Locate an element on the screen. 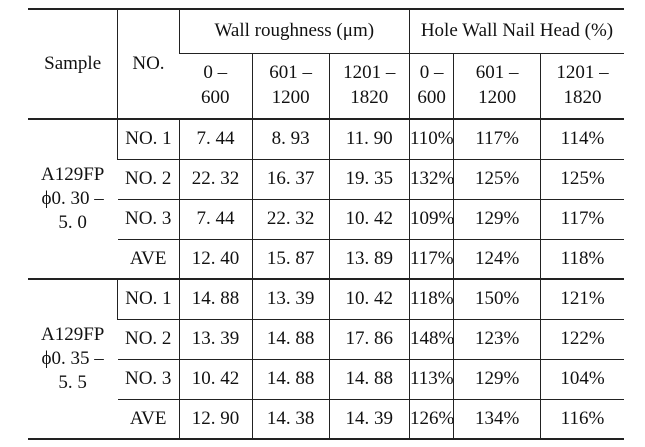  cell-value: 109% is located at coordinates (431, 219).